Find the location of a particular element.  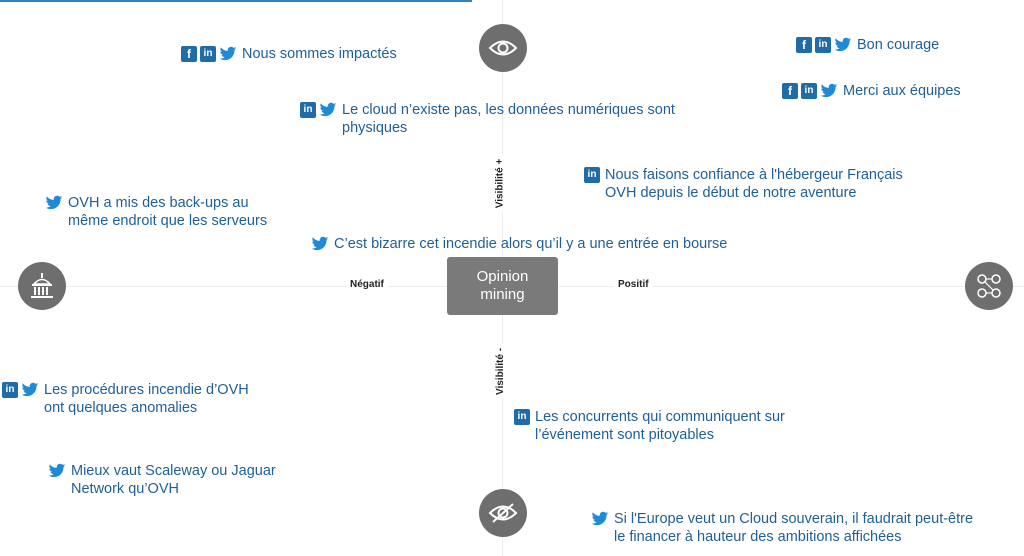

comment-text: Bon courage is located at coordinates (898, 45).